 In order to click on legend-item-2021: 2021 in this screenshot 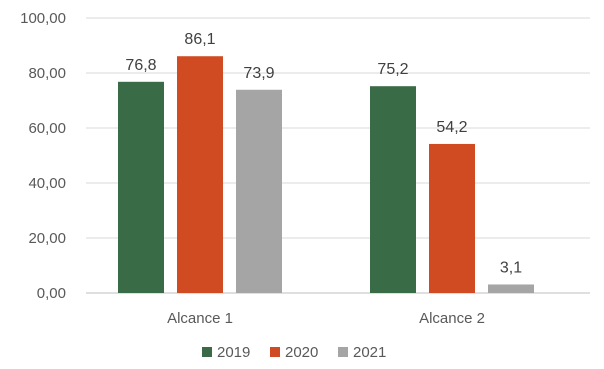, I will do `click(362, 352)`.